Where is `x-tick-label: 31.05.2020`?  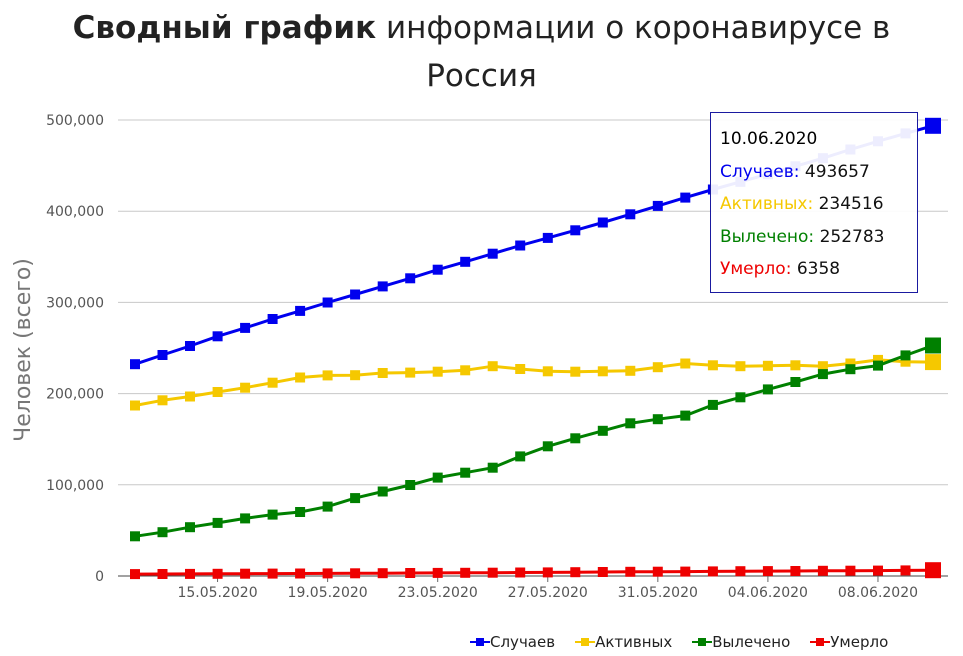 x-tick-label: 31.05.2020 is located at coordinates (658, 593).